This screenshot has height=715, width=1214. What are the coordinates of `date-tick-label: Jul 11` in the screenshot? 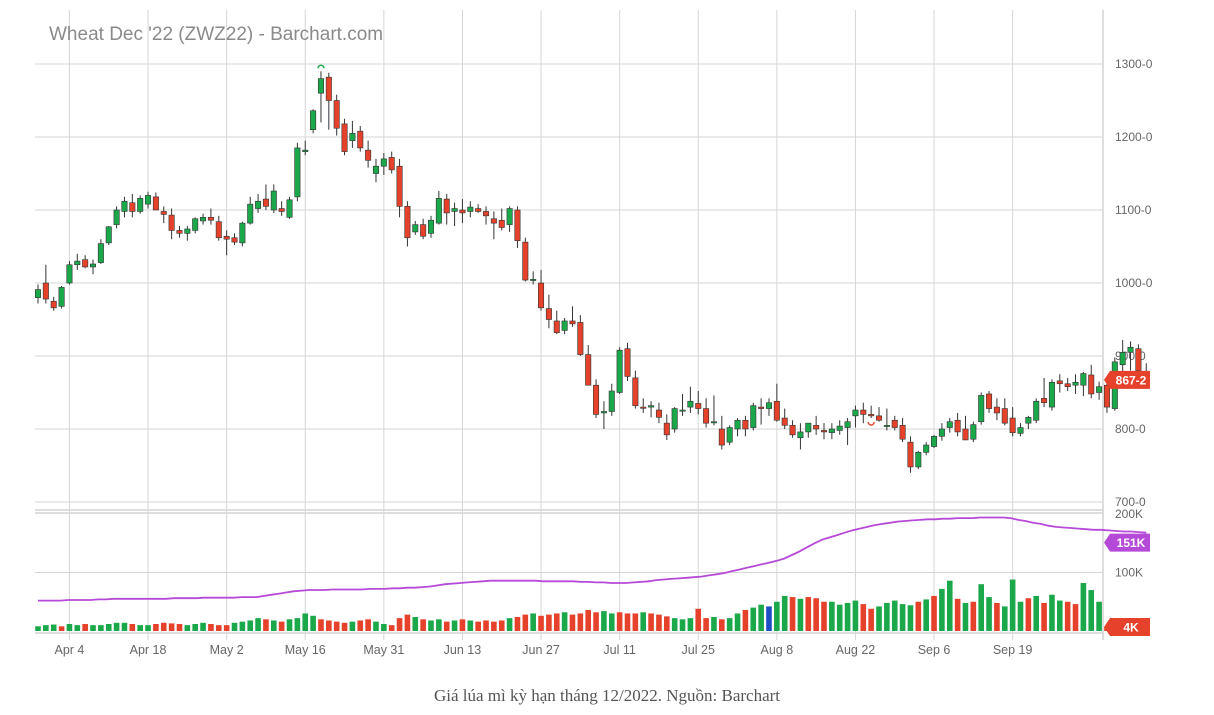 It's located at (619, 650).